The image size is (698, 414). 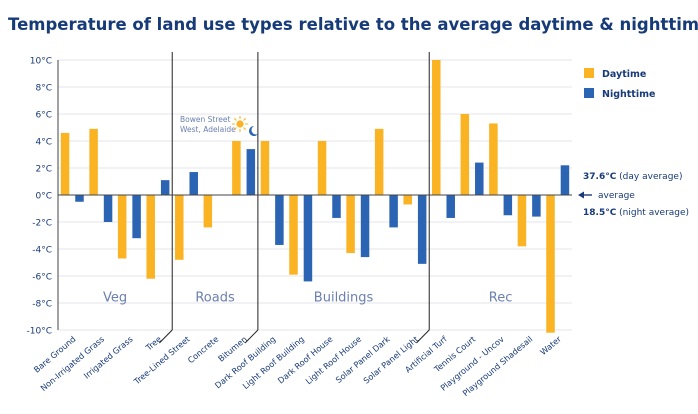 I want to click on y-tick-label: -6°C, so click(x=42, y=278).